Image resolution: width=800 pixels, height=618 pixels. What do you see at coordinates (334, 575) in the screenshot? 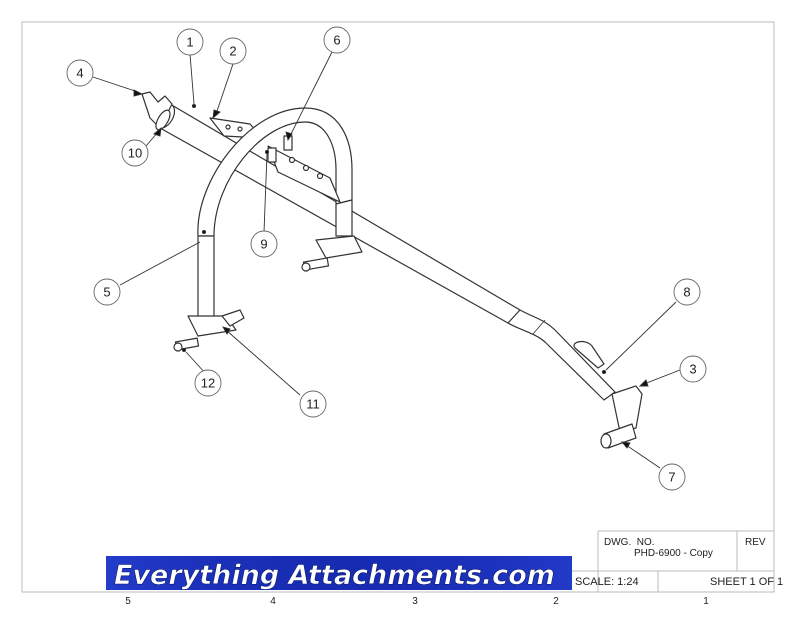
I see `svg-text: Everything Attachments.com` at bounding box center [334, 575].